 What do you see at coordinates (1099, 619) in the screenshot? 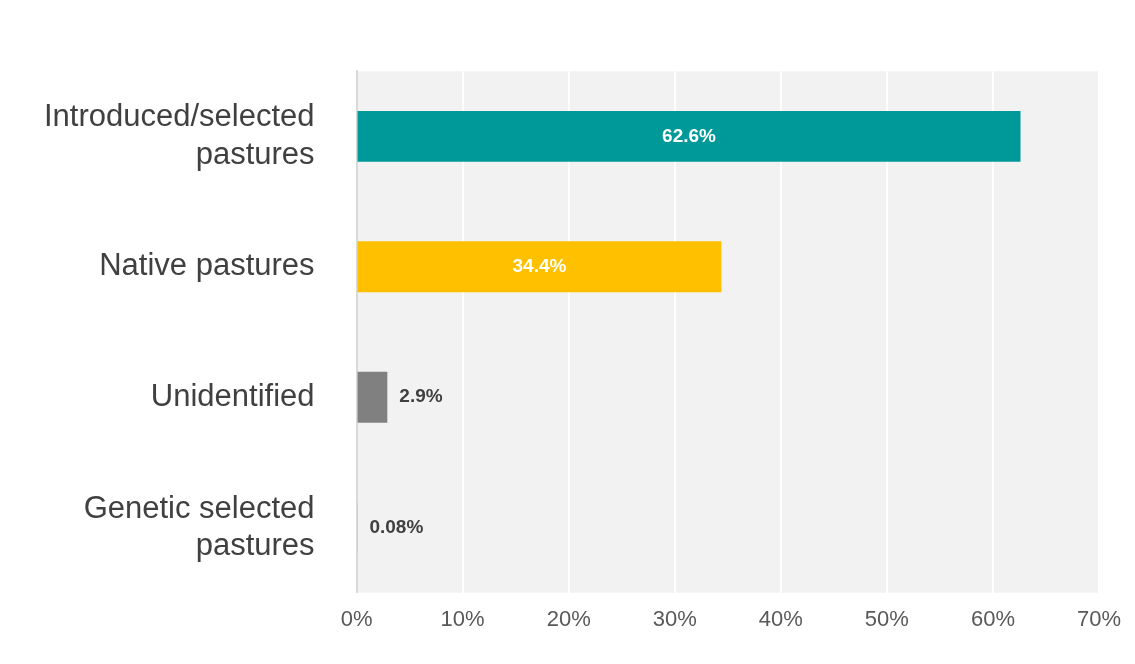
I see `x-tick-label: 70%` at bounding box center [1099, 619].